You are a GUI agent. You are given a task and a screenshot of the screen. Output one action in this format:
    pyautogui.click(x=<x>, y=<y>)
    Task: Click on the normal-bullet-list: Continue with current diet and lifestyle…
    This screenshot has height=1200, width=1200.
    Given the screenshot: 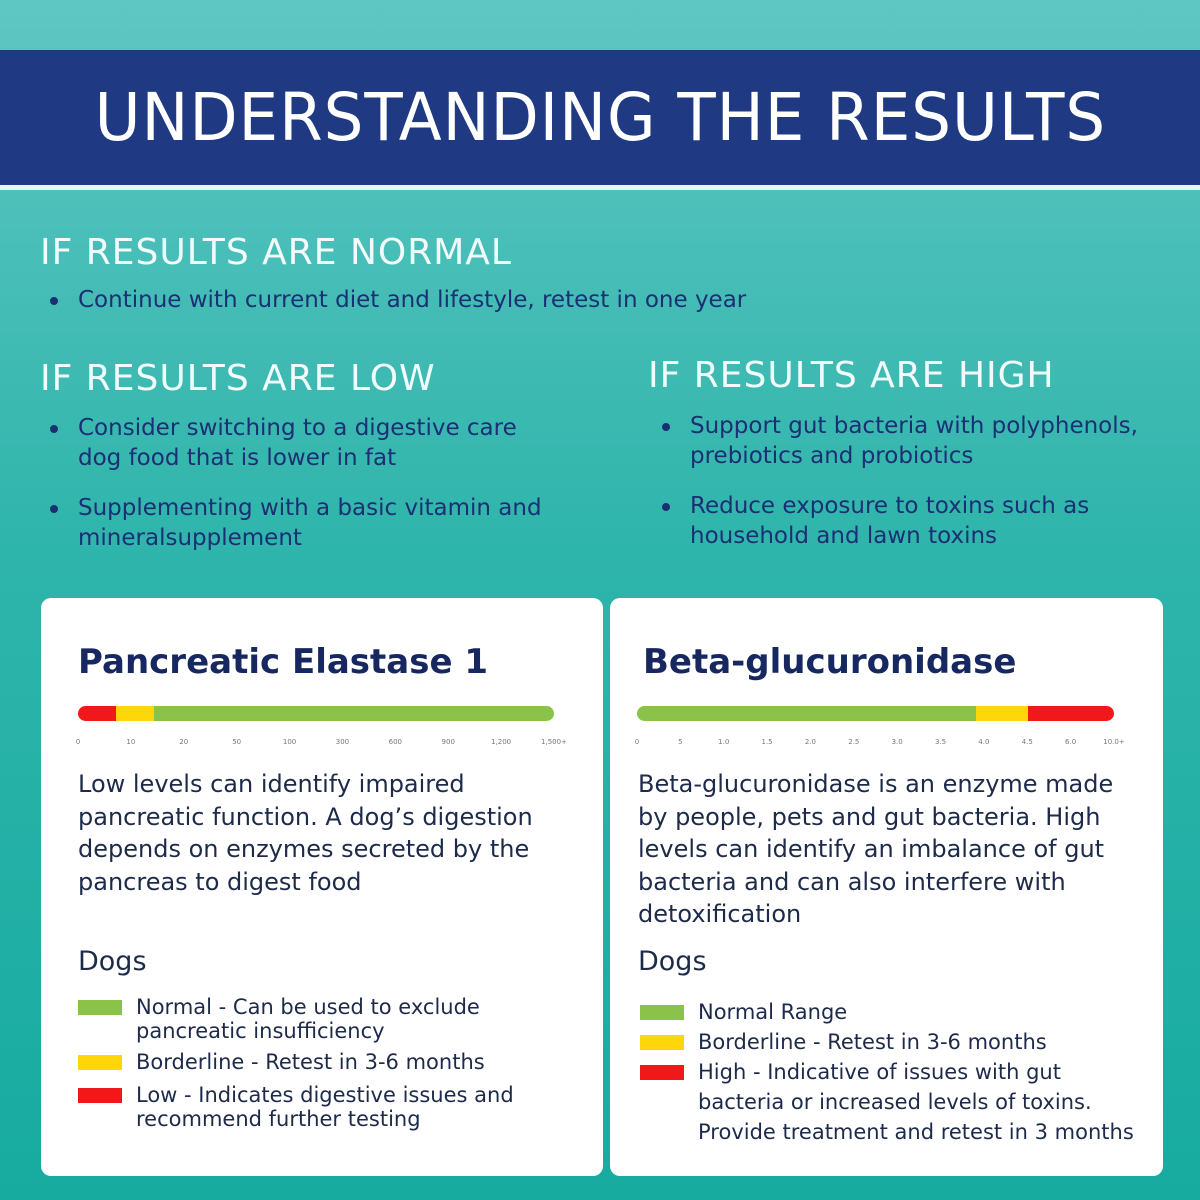 What is the action you would take?
    pyautogui.click(x=598, y=310)
    